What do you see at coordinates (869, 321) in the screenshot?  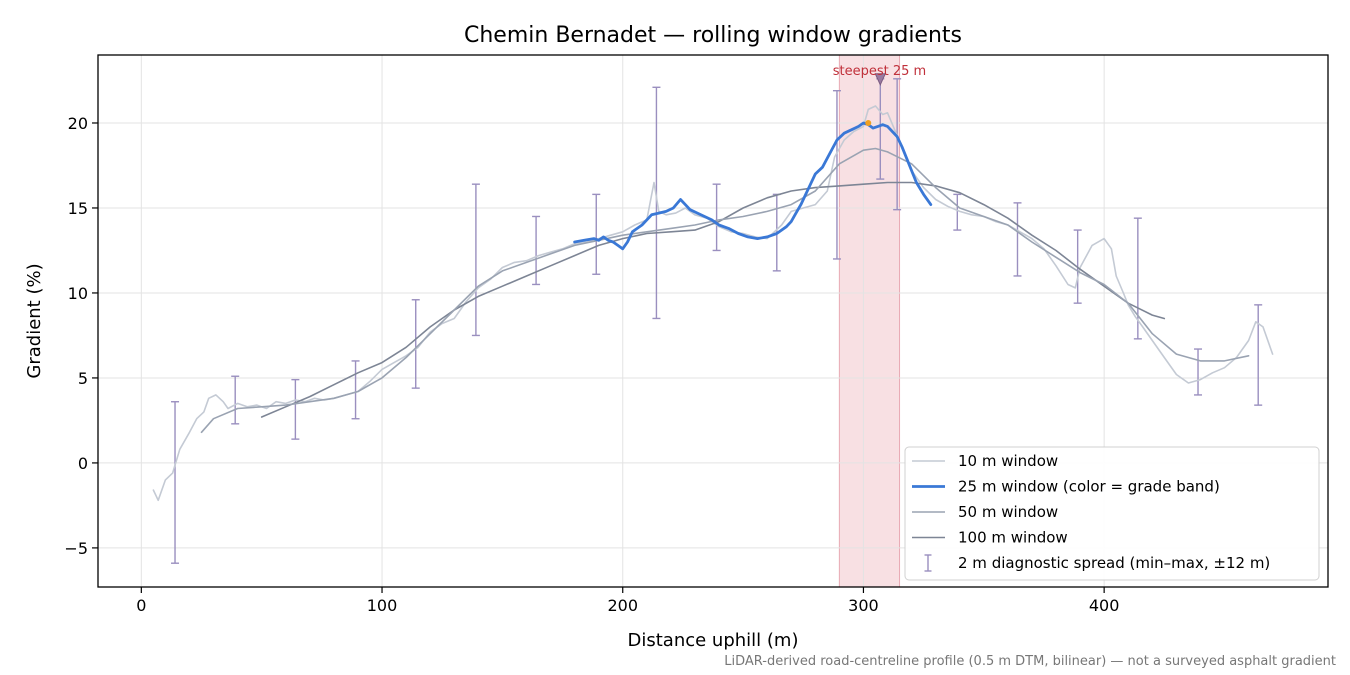 I see `steepest-window-band` at bounding box center [869, 321].